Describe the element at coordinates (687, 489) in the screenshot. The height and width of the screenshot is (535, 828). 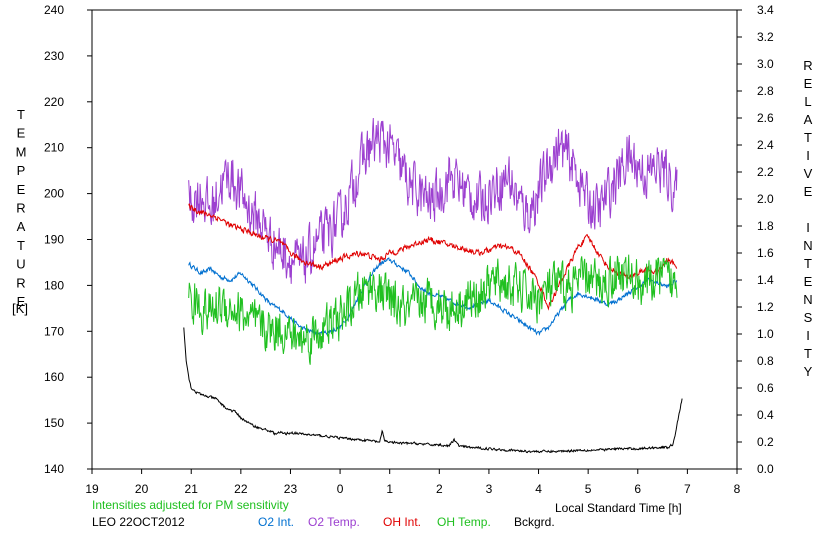
I see `x-tick-label: 7` at that location.